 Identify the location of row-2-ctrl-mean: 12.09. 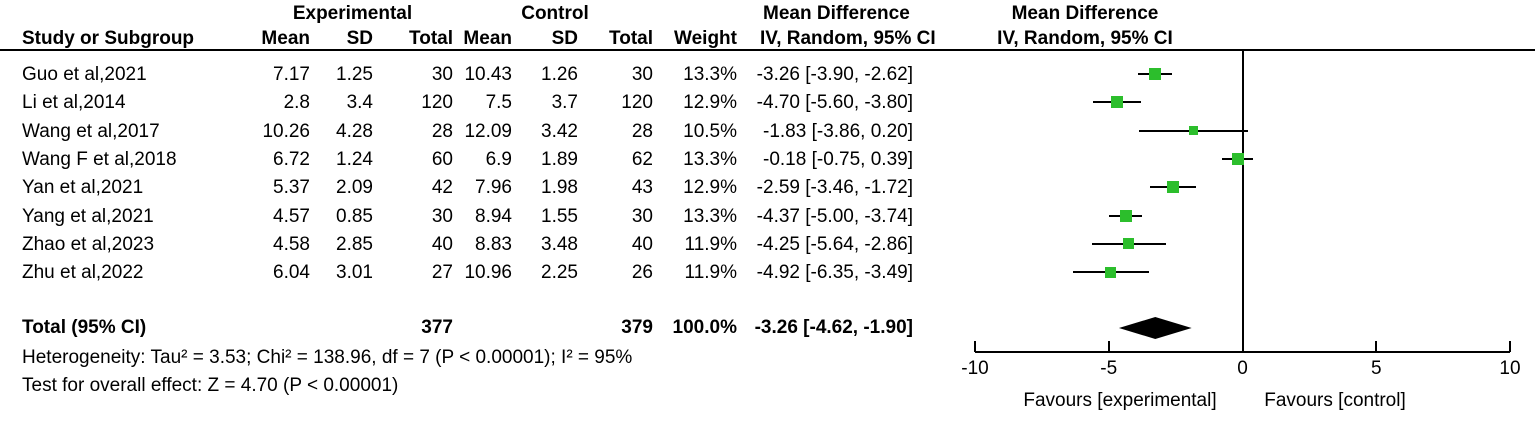
(488, 131).